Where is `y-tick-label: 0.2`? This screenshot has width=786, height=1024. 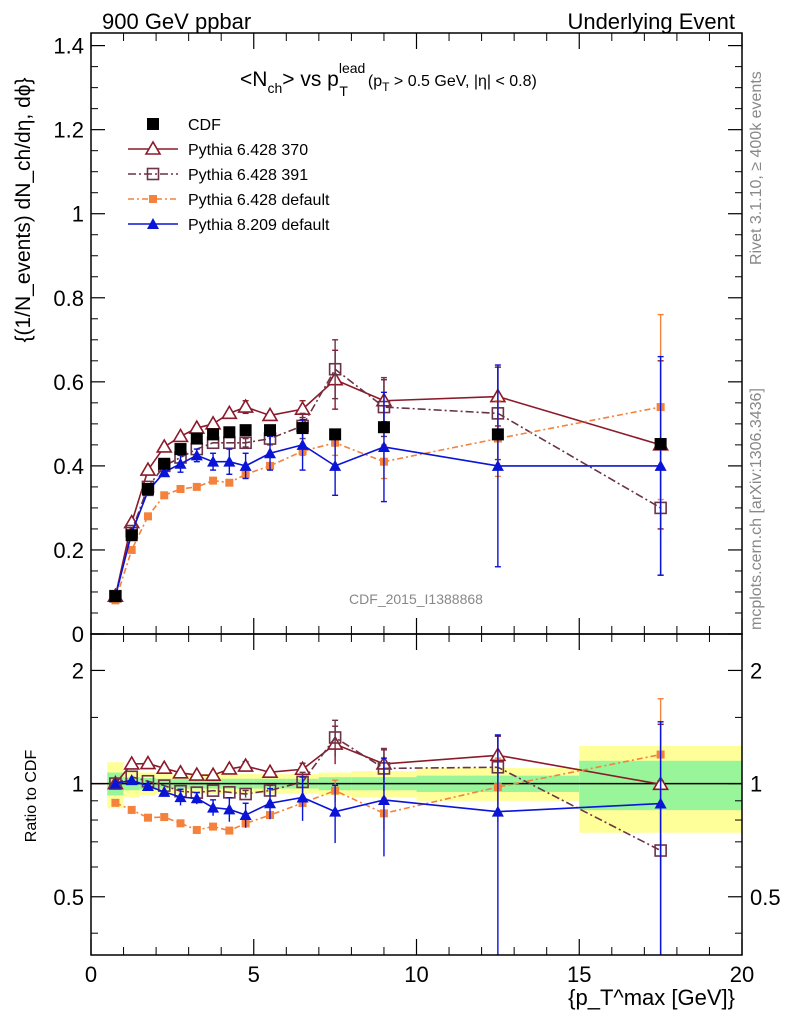
y-tick-label: 0.2 is located at coordinates (68, 550).